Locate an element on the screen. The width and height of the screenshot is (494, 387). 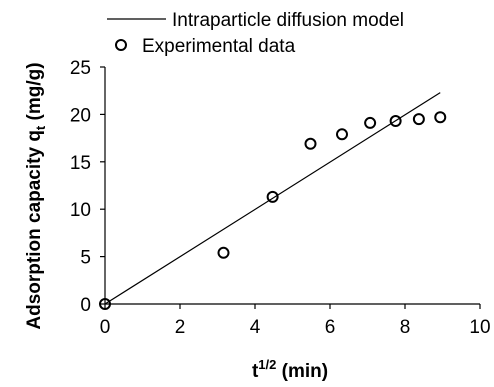
x-tick-label: 8 is located at coordinates (405, 327).